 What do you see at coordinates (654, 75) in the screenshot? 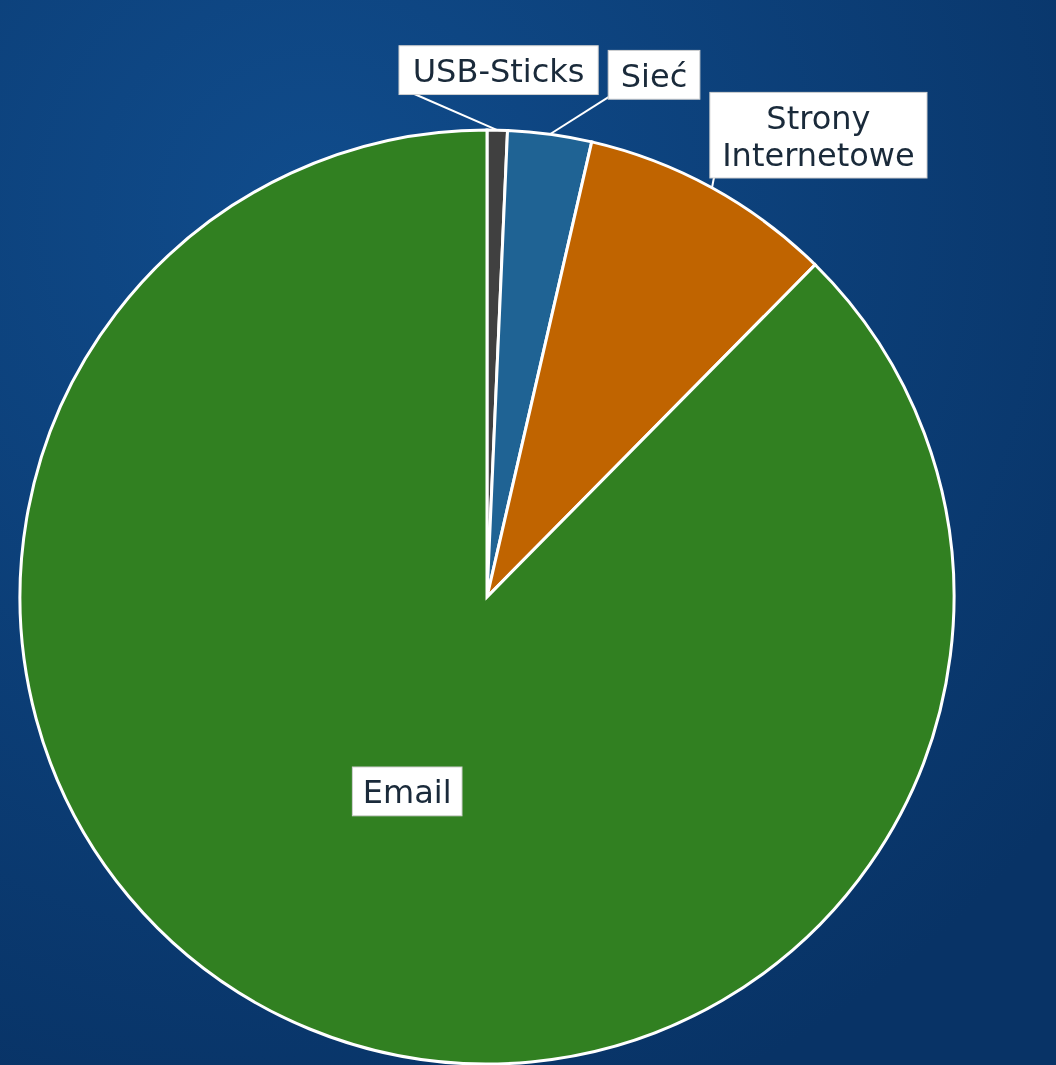
I see `slice-label: Sieć` at bounding box center [654, 75].